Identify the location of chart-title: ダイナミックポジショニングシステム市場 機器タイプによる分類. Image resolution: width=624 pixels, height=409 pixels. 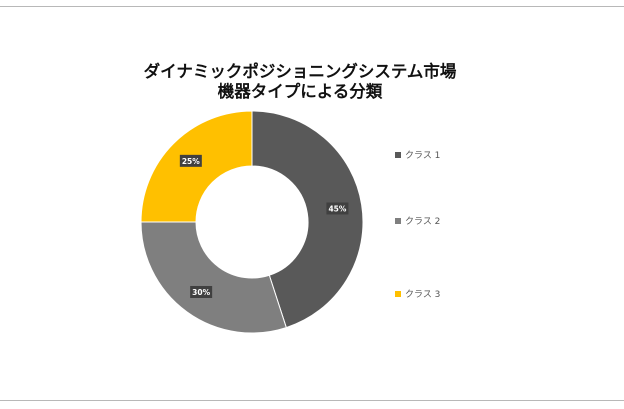
(300, 82).